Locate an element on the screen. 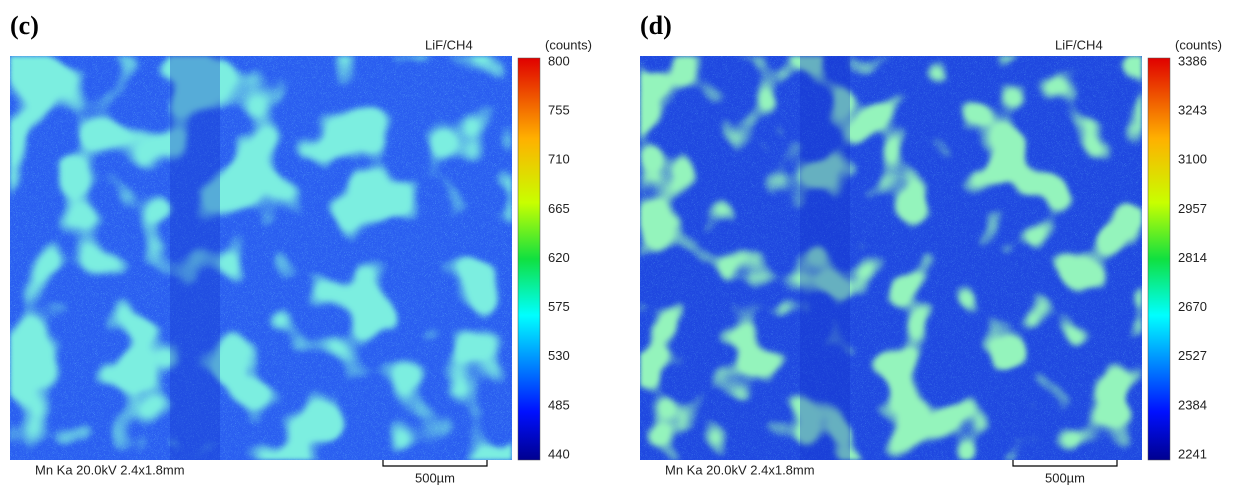 This screenshot has width=1247, height=486. colorbar-tick-label: 2241 is located at coordinates (1192, 453).